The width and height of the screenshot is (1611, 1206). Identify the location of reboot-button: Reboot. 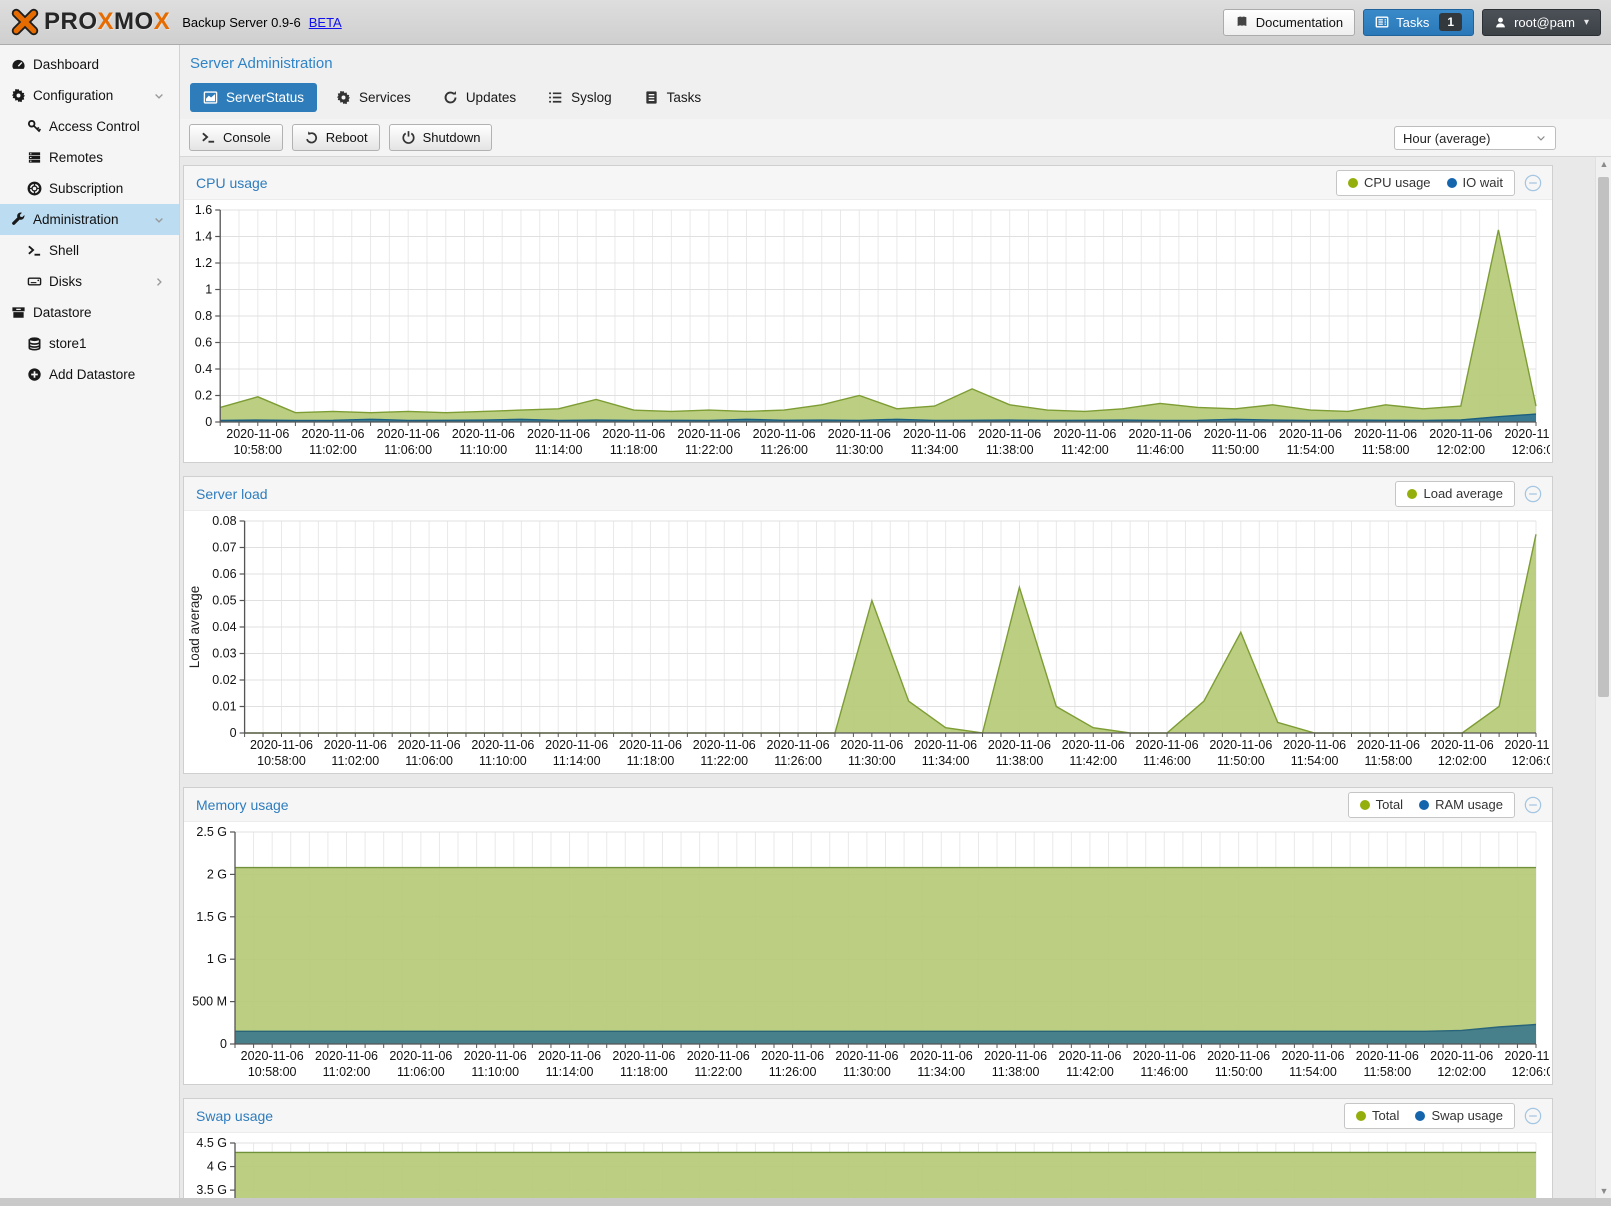
(335, 137).